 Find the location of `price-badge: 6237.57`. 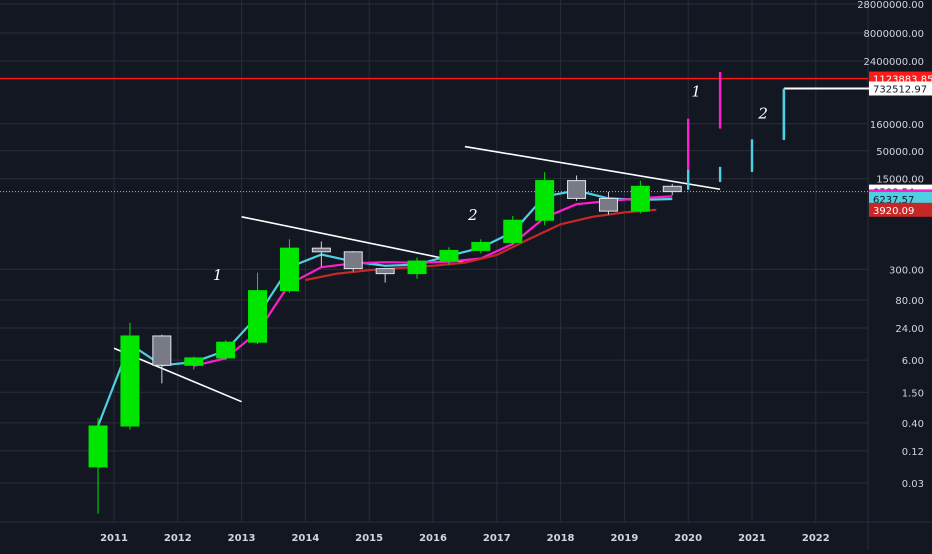

price-badge: 6237.57 is located at coordinates (900, 199).